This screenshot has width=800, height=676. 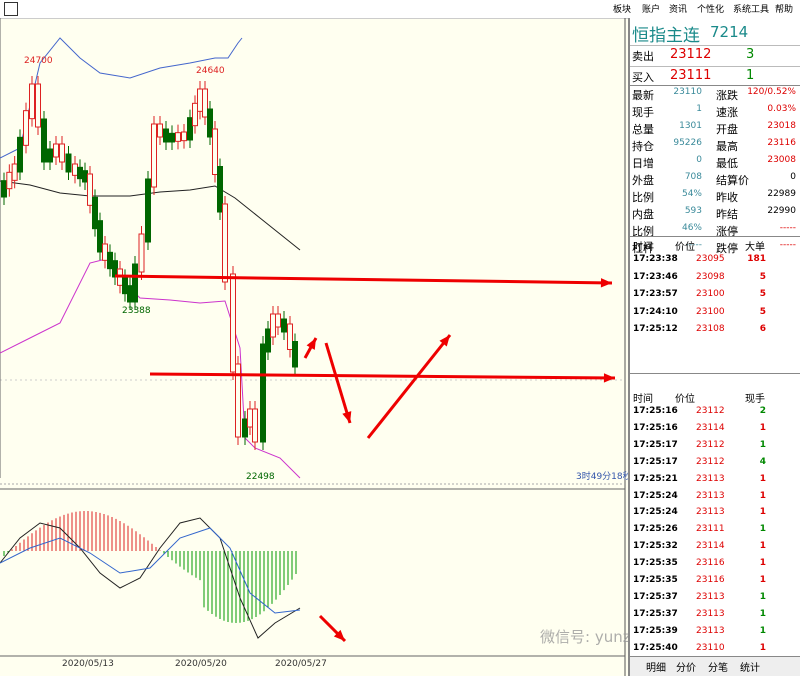 What do you see at coordinates (693, 211) in the screenshot?
I see `quote-value: 593` at bounding box center [693, 211].